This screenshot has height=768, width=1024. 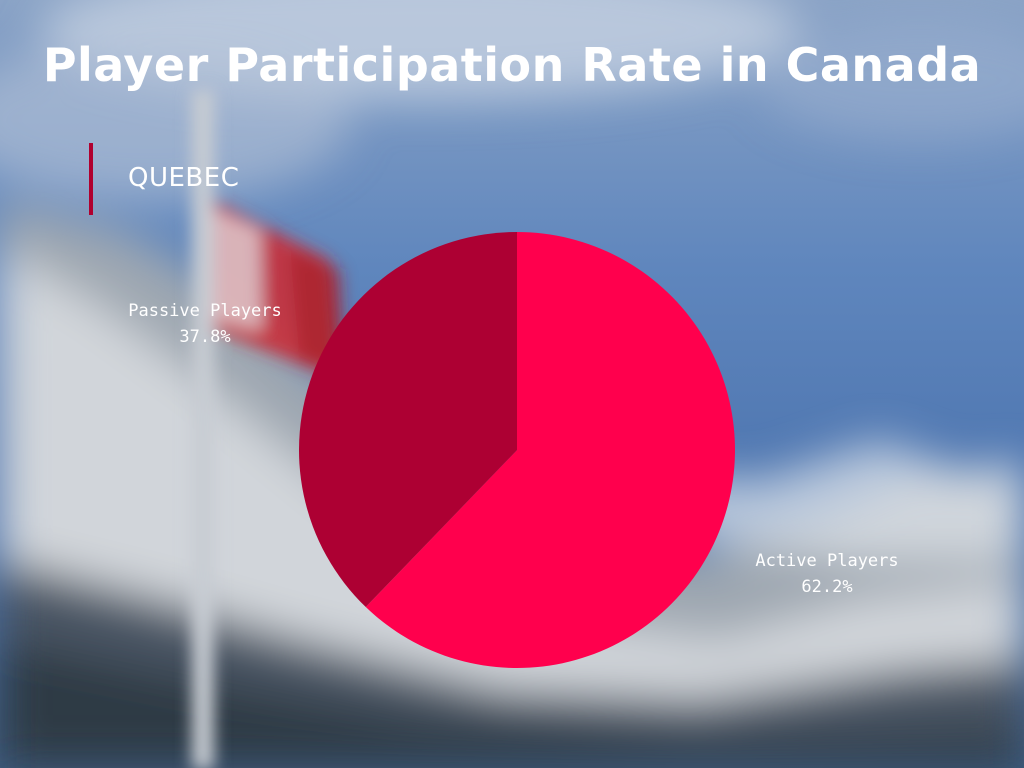 What do you see at coordinates (184, 178) in the screenshot?
I see `chart-subtitle: QUEBEC` at bounding box center [184, 178].